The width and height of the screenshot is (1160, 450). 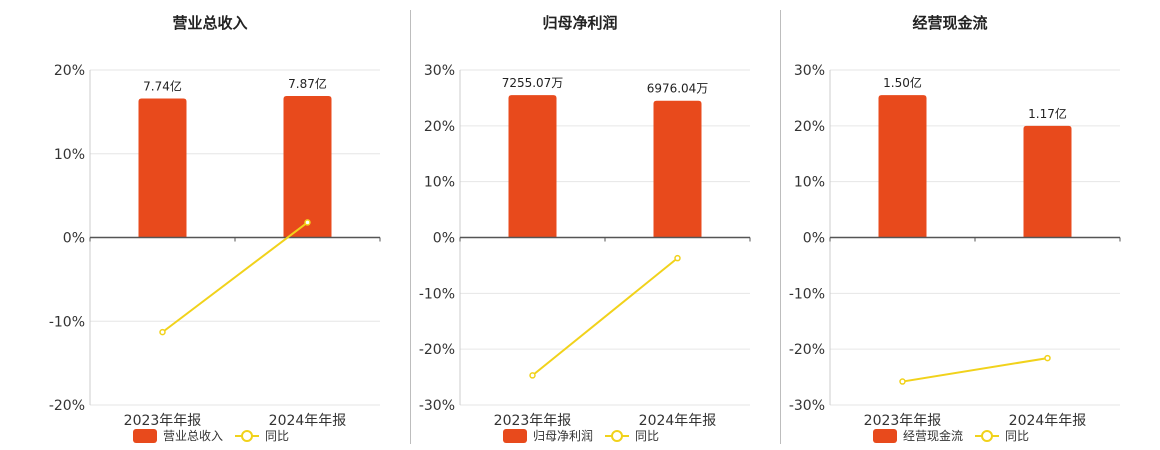 What do you see at coordinates (949, 23) in the screenshot?
I see `chart-title: 经营现金流` at bounding box center [949, 23].